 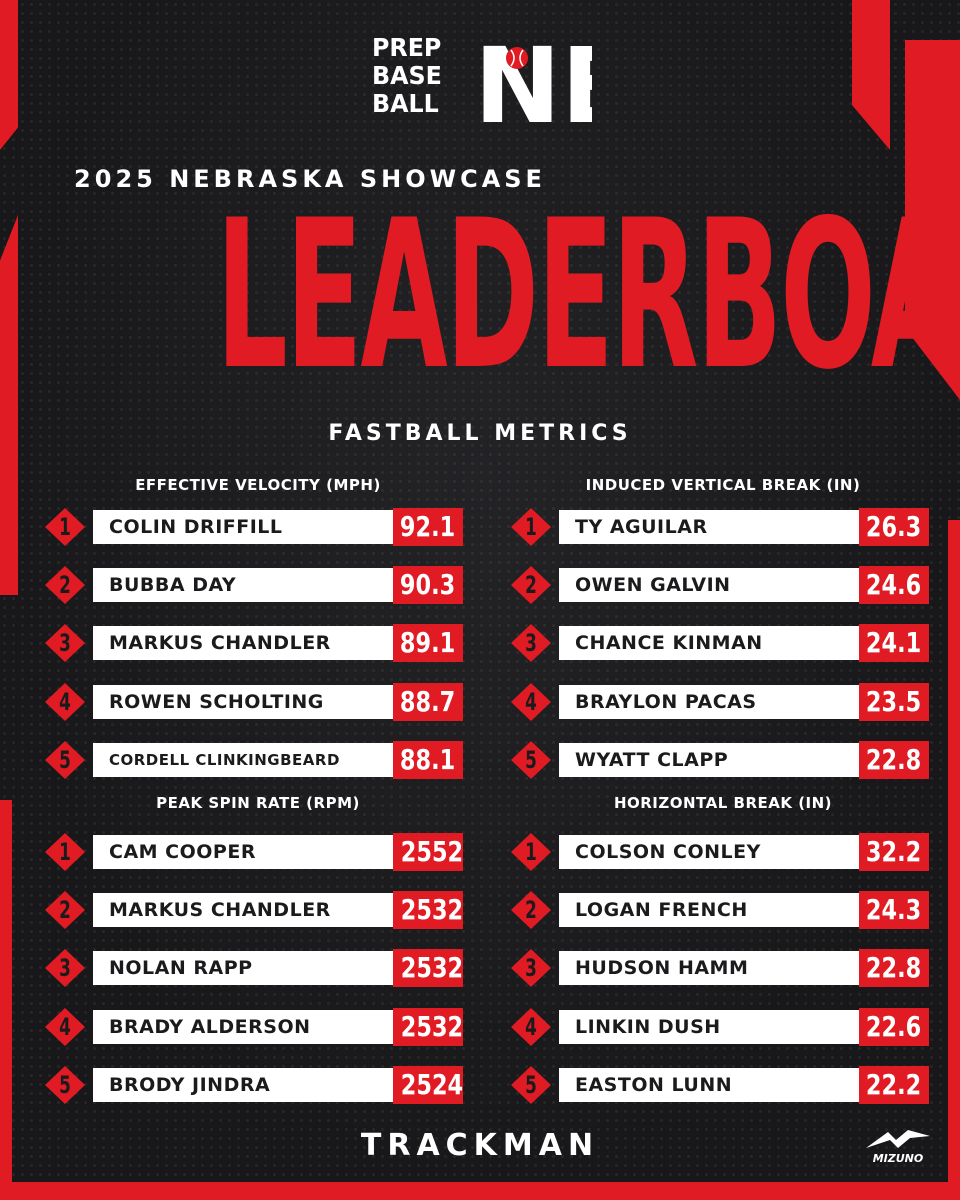 I want to click on left-stripe-bottom, so click(x=6, y=991).